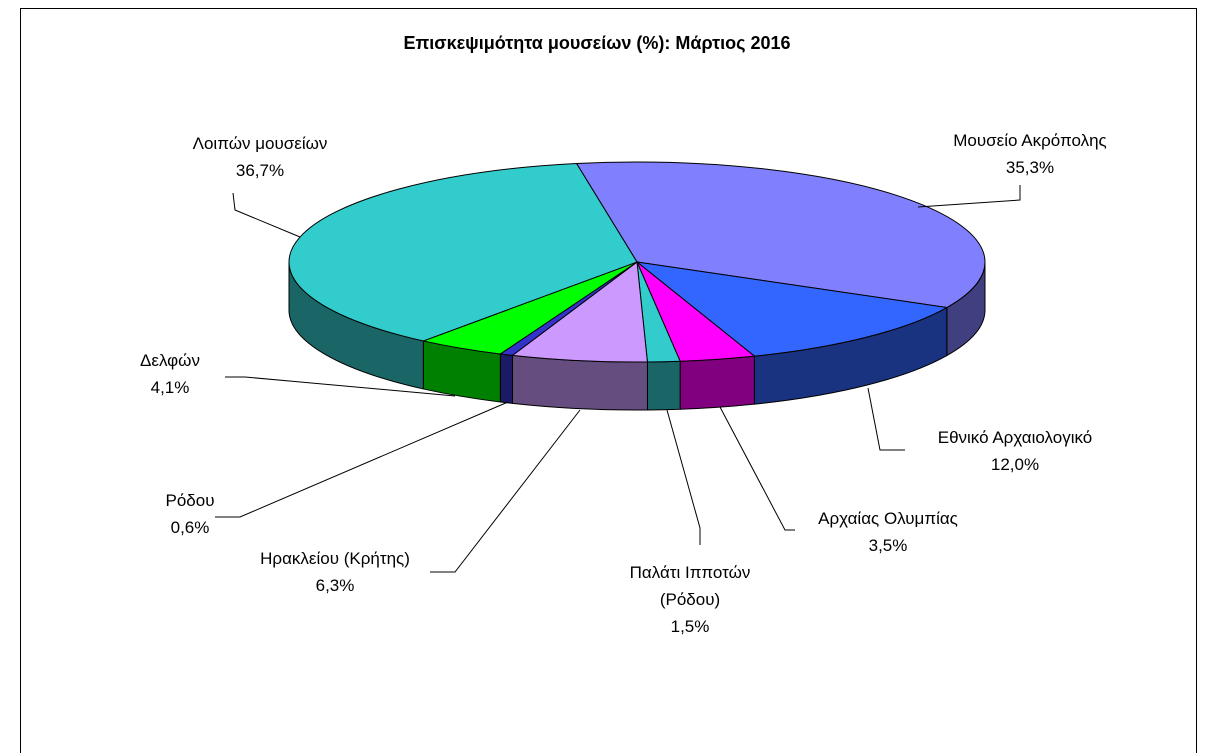 Image resolution: width=1217 pixels, height=753 pixels. Describe the element at coordinates (690, 586) in the screenshot. I see `slice-label: Παλάτι Ιπποτών (Ρόδου)` at that location.